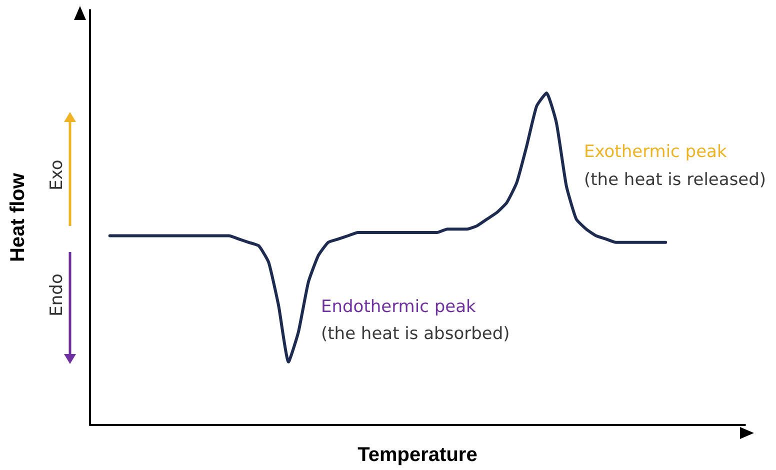  I want to click on x-axis-title: Temperature, so click(418, 455).